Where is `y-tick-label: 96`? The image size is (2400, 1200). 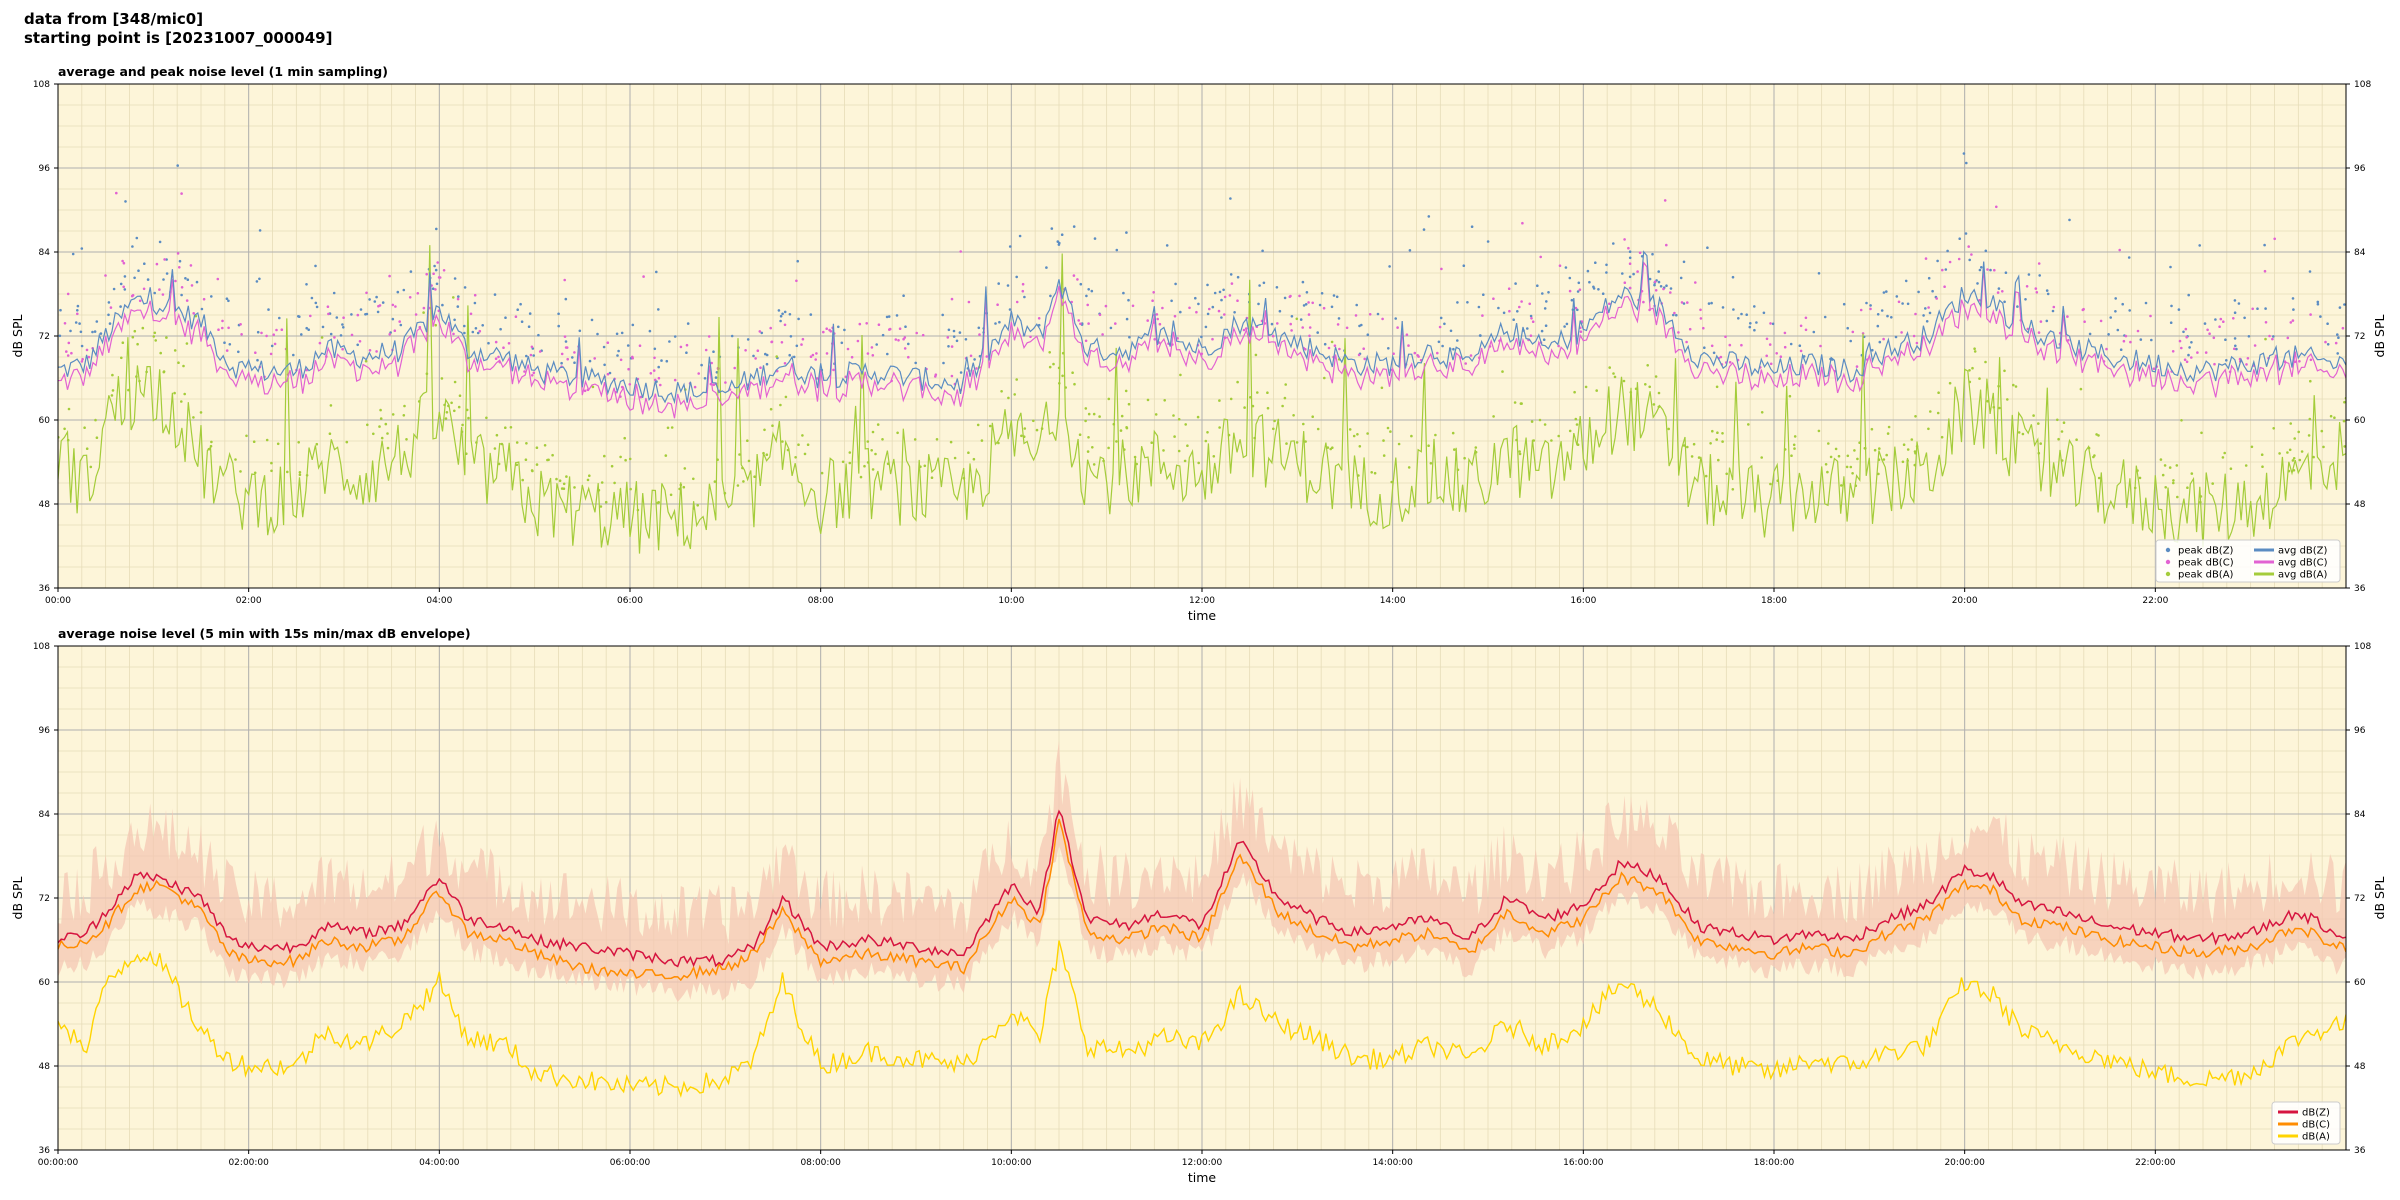 y-tick-label: 96 is located at coordinates (45, 169).